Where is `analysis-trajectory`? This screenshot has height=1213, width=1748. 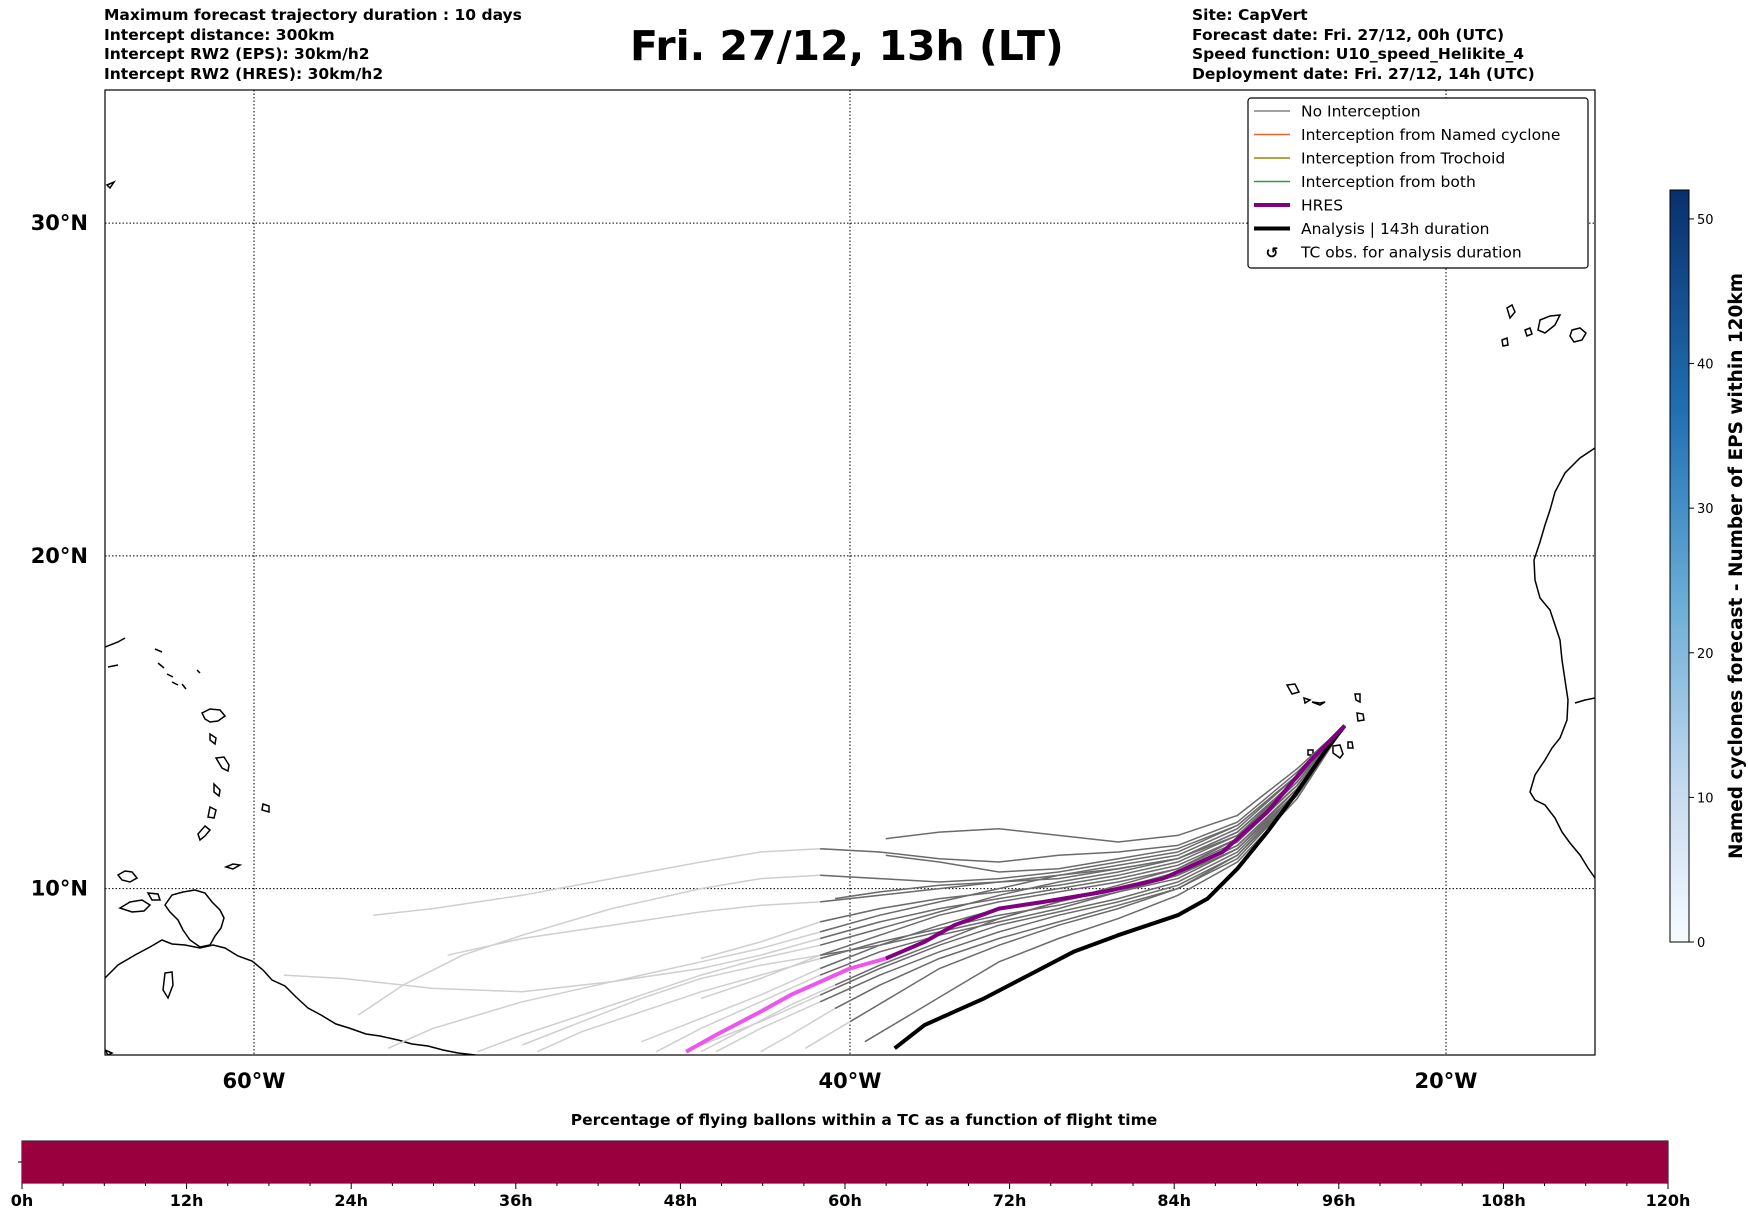 analysis-trajectory is located at coordinates (1120, 887).